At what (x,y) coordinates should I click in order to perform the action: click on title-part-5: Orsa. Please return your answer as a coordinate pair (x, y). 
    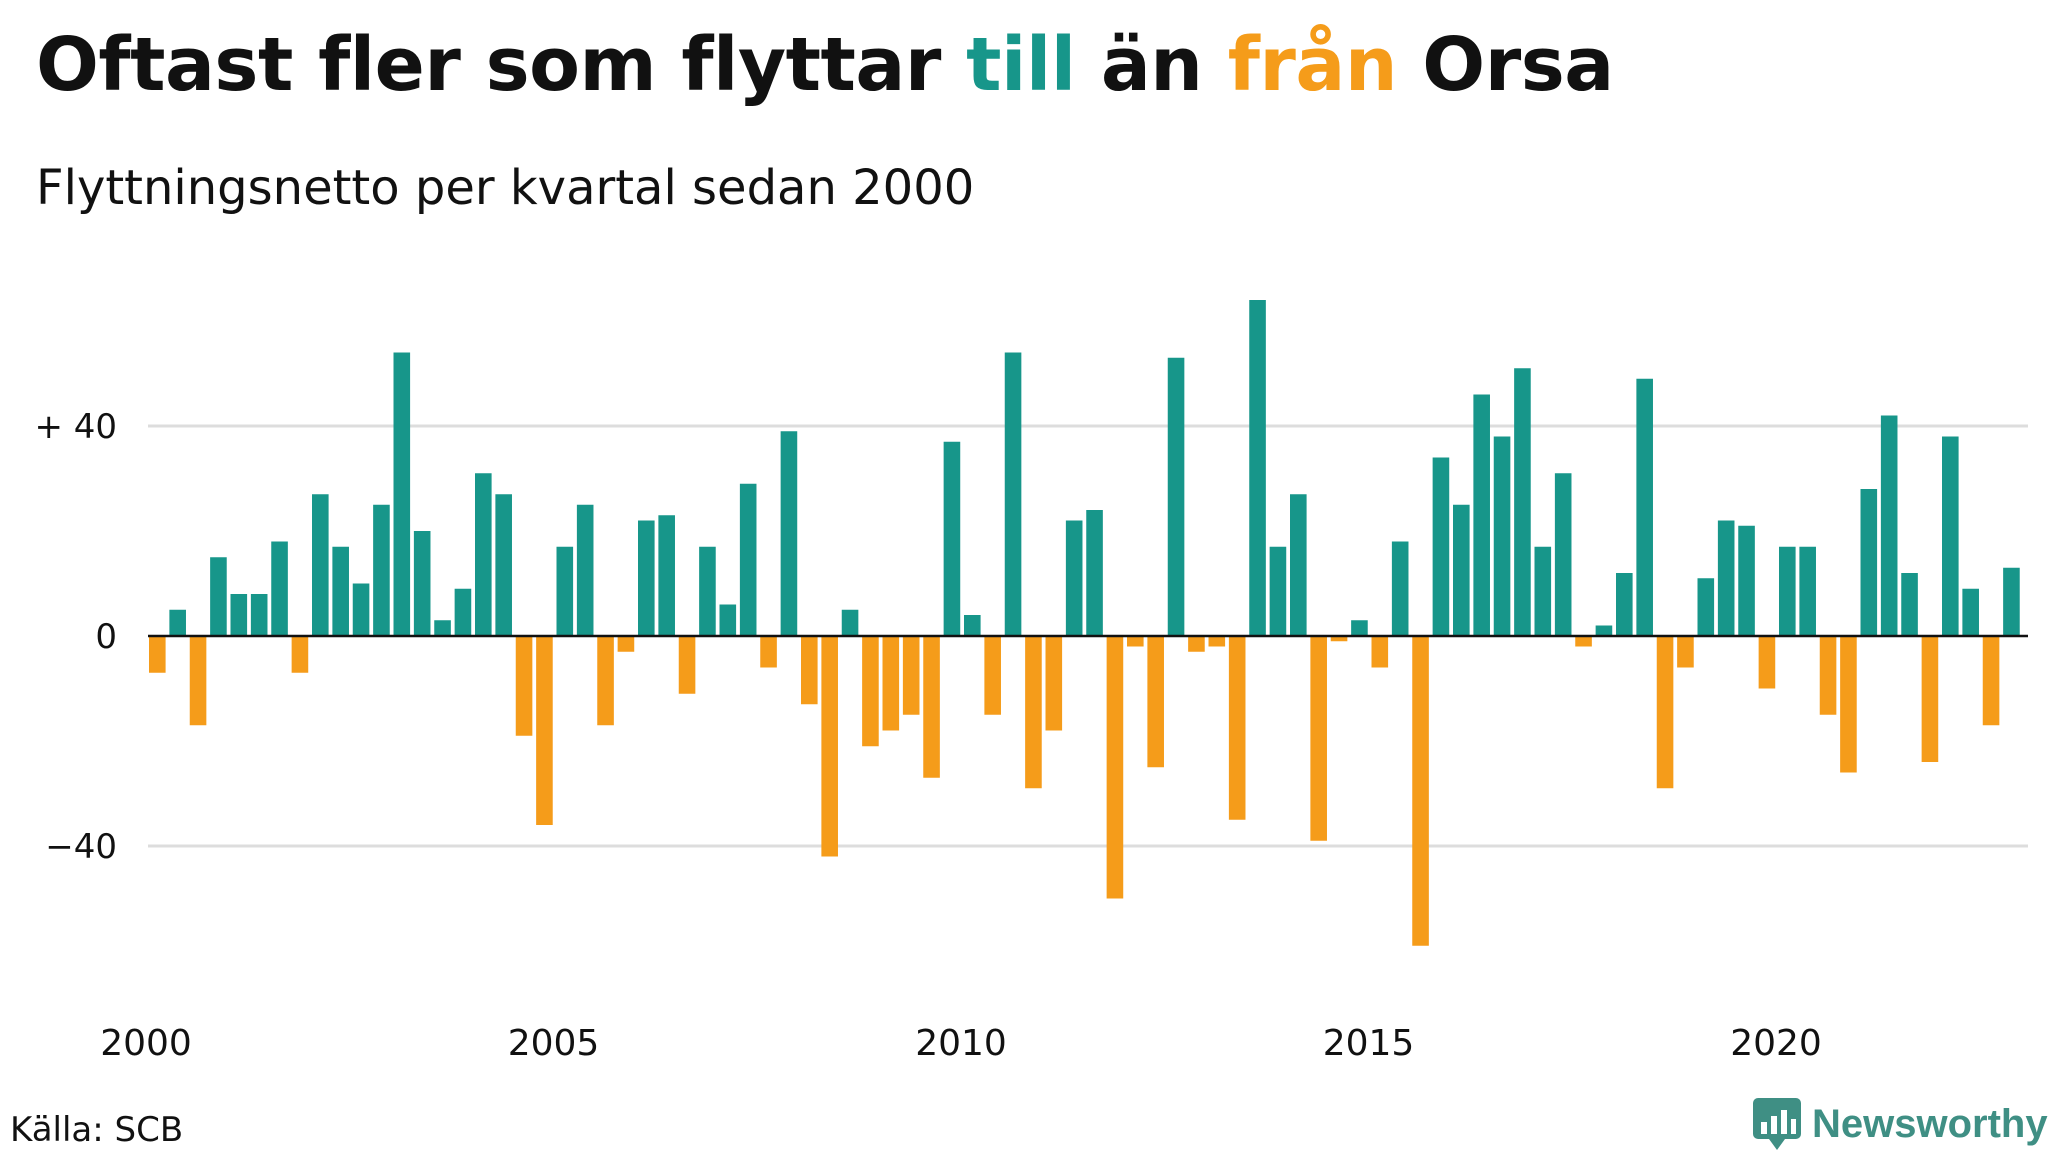
    Looking at the image, I should click on (1505, 65).